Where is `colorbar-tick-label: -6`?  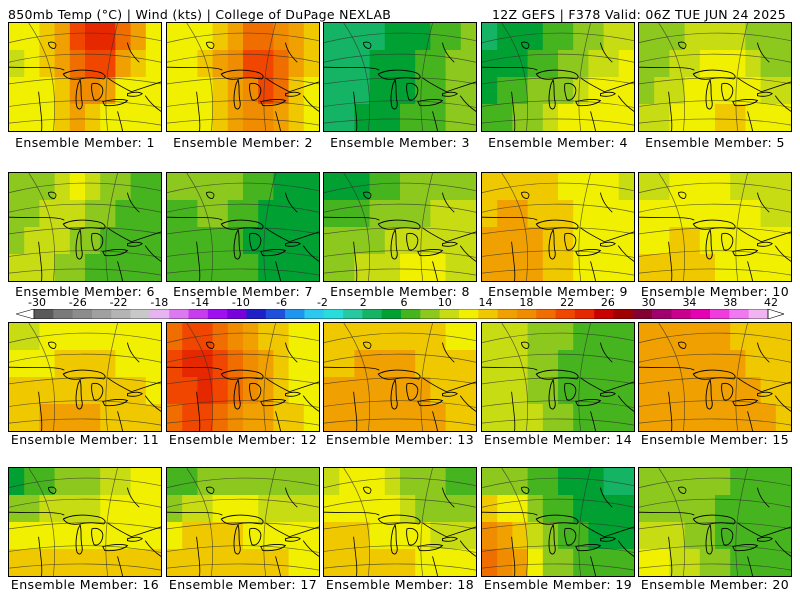 colorbar-tick-label: -6 is located at coordinates (282, 302).